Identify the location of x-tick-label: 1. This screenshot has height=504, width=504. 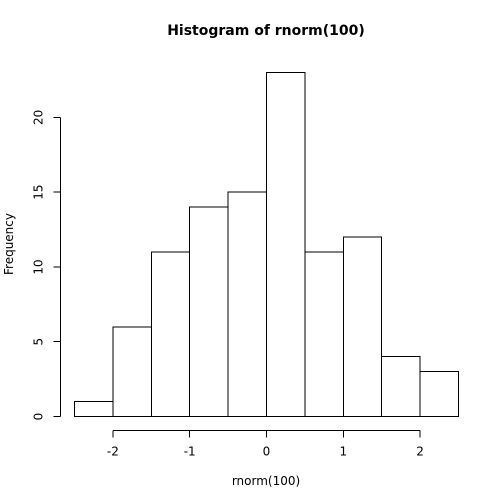
(343, 452).